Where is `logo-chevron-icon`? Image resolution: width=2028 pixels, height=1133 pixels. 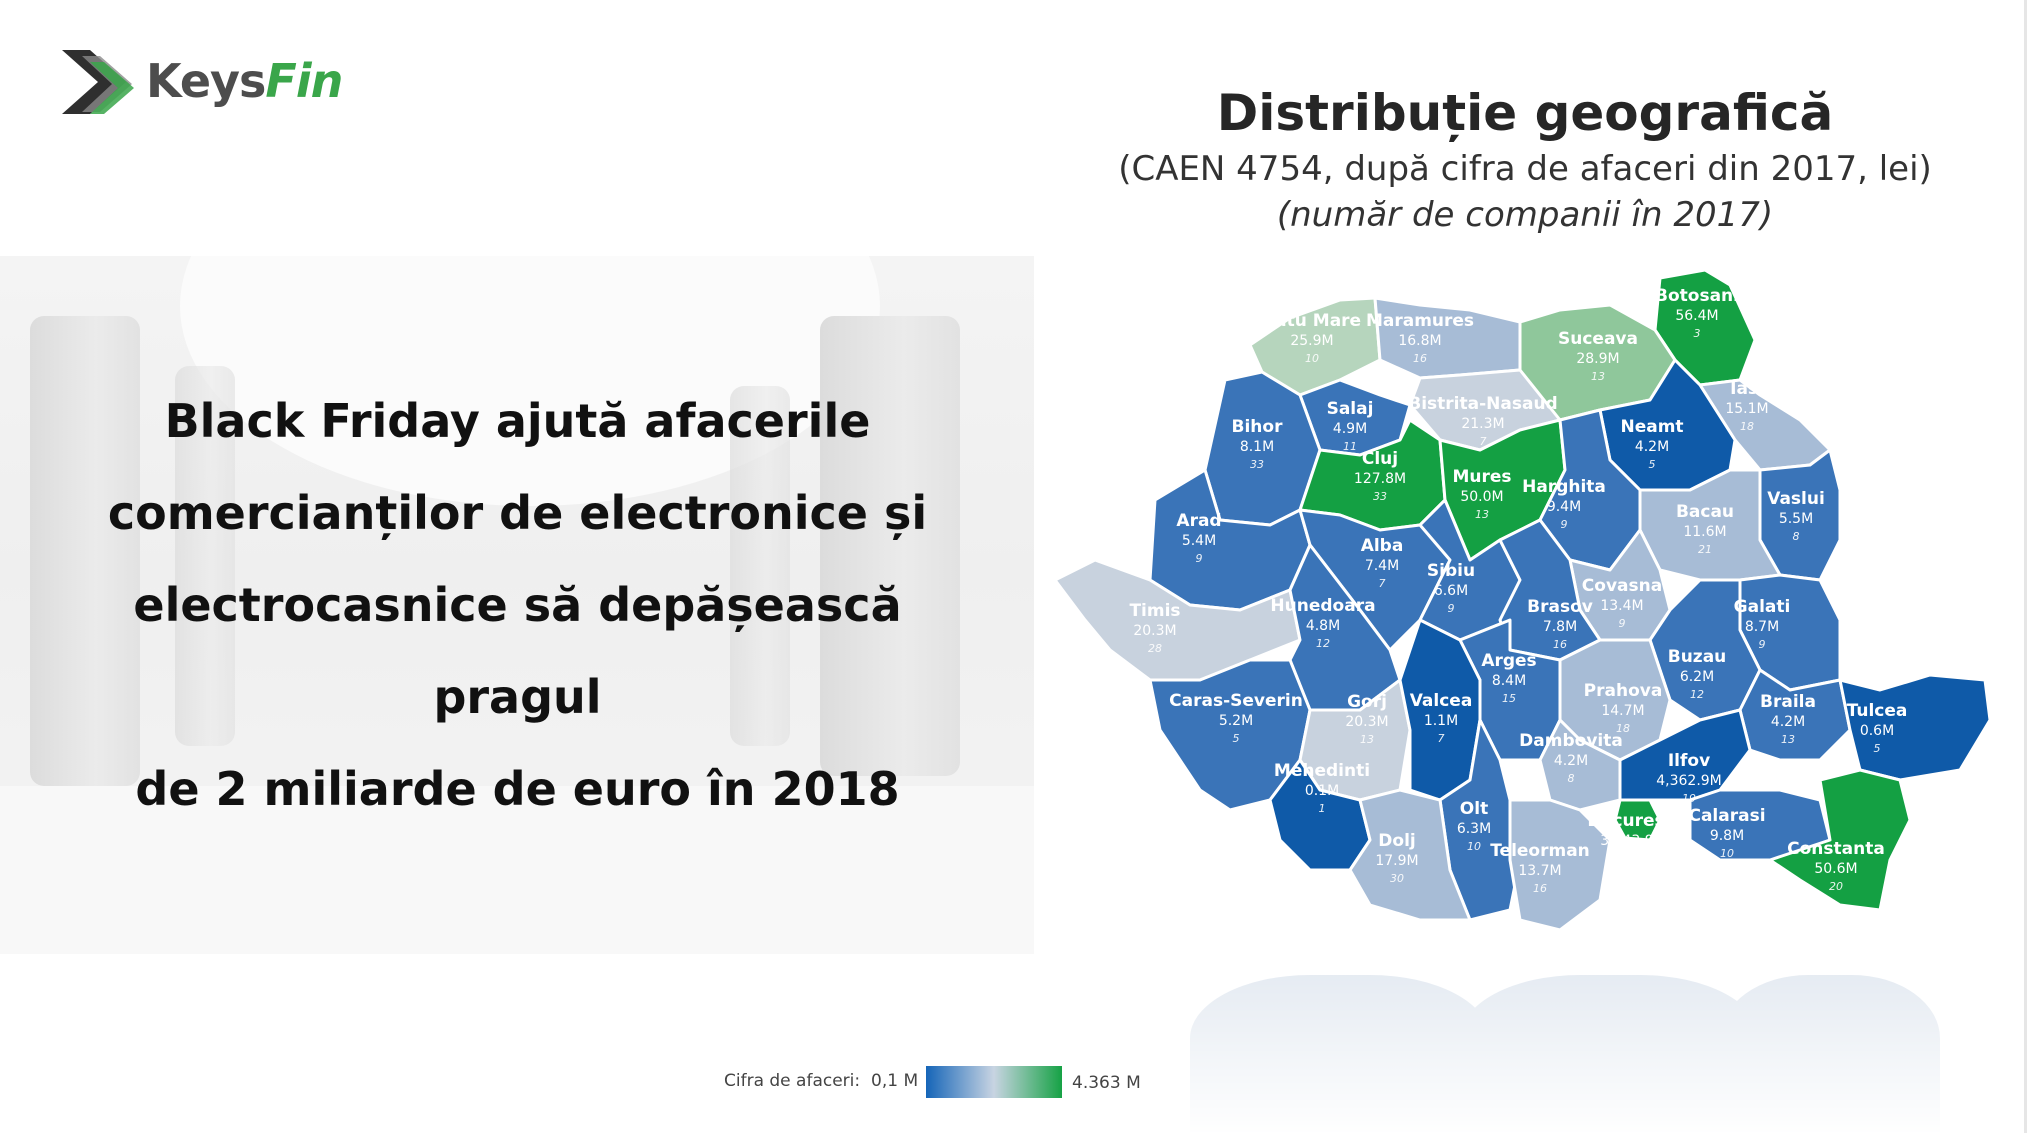
logo-chevron-icon is located at coordinates (98, 82).